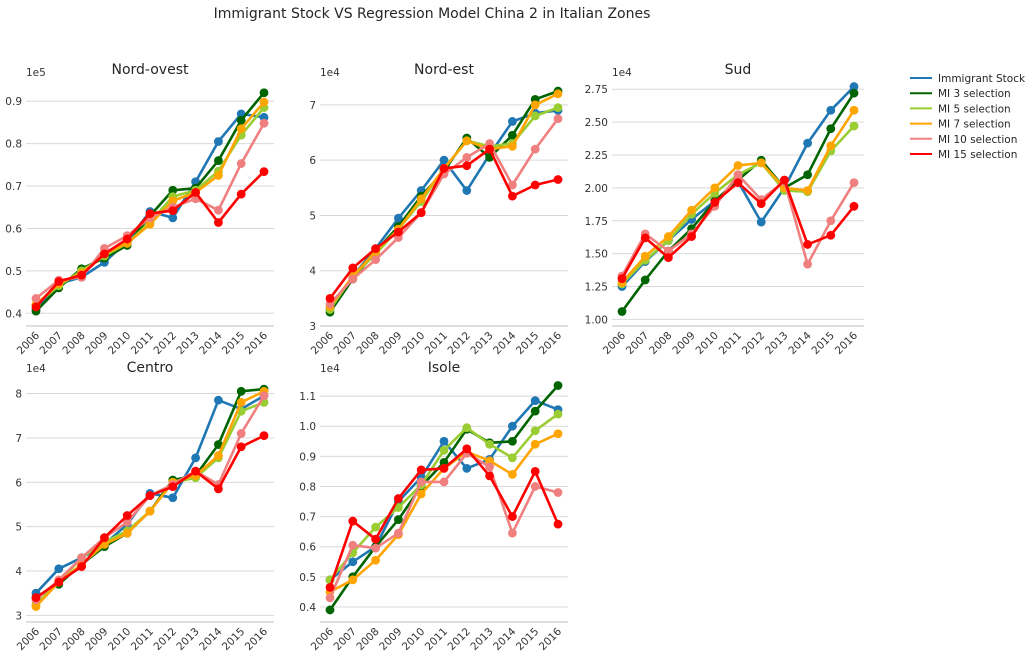  What do you see at coordinates (738, 70) in the screenshot?
I see `panel-title: Sud` at bounding box center [738, 70].